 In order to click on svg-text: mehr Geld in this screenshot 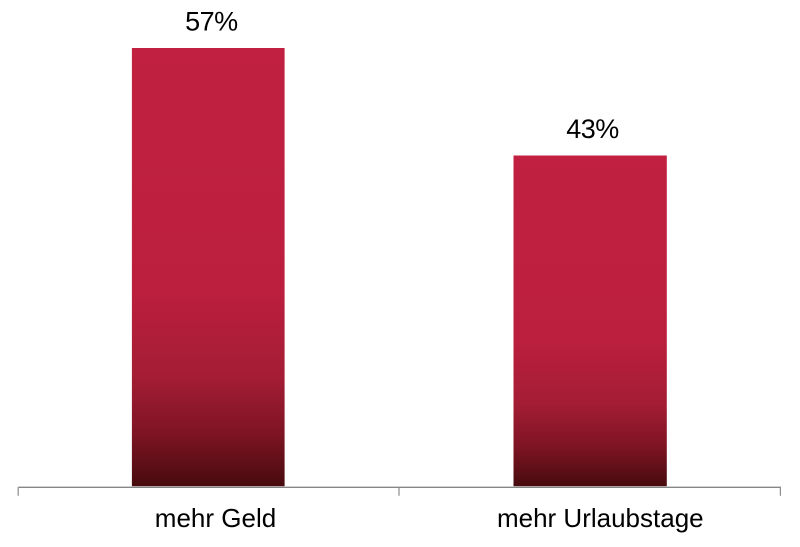, I will do `click(215, 518)`.